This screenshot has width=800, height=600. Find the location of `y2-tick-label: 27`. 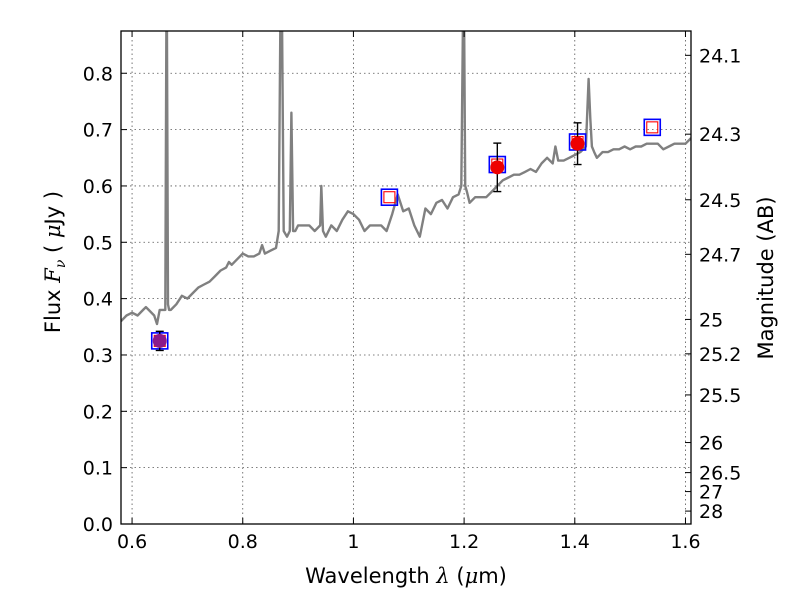

y2-tick-label: 27 is located at coordinates (711, 493).